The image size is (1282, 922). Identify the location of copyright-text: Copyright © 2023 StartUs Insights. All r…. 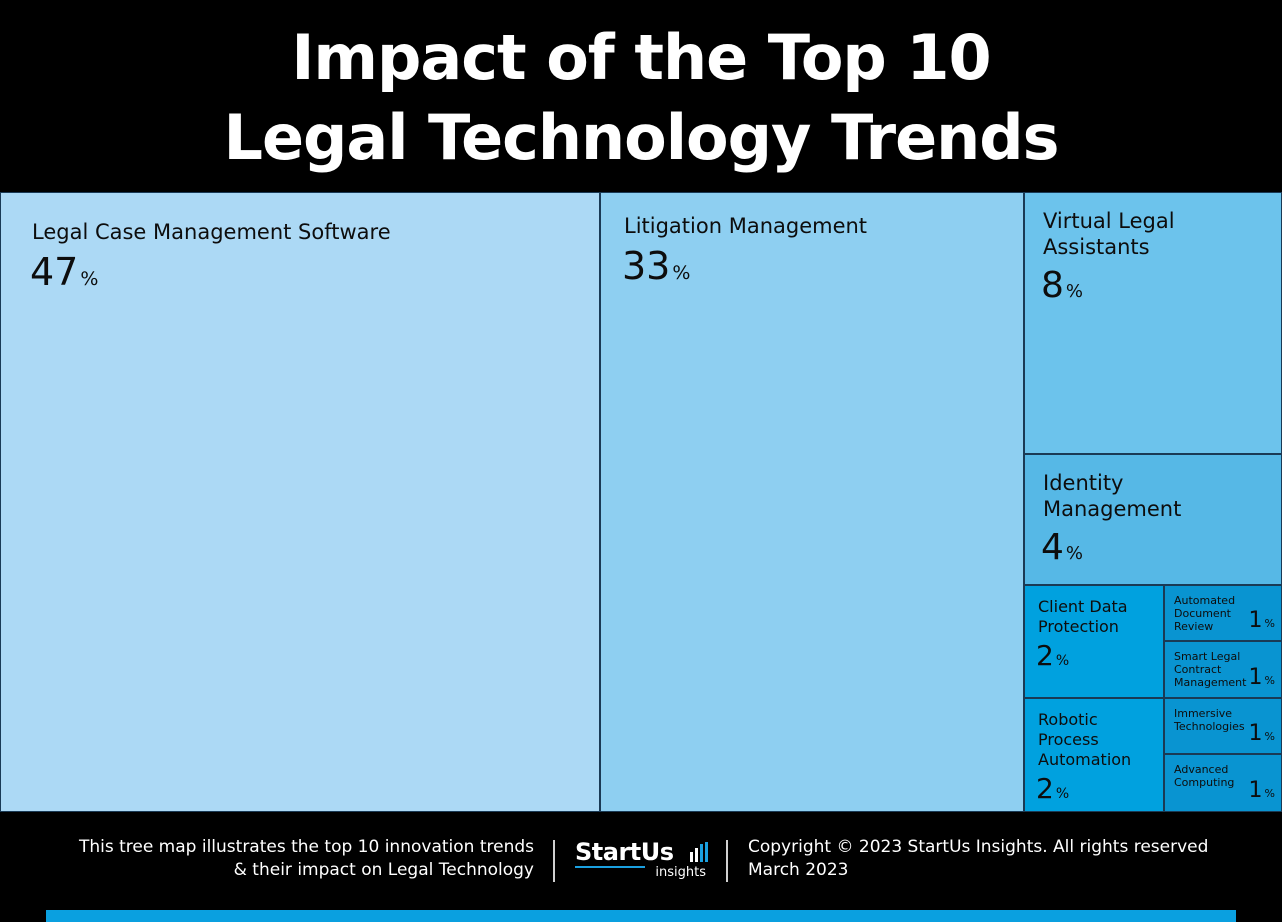
(978, 847).